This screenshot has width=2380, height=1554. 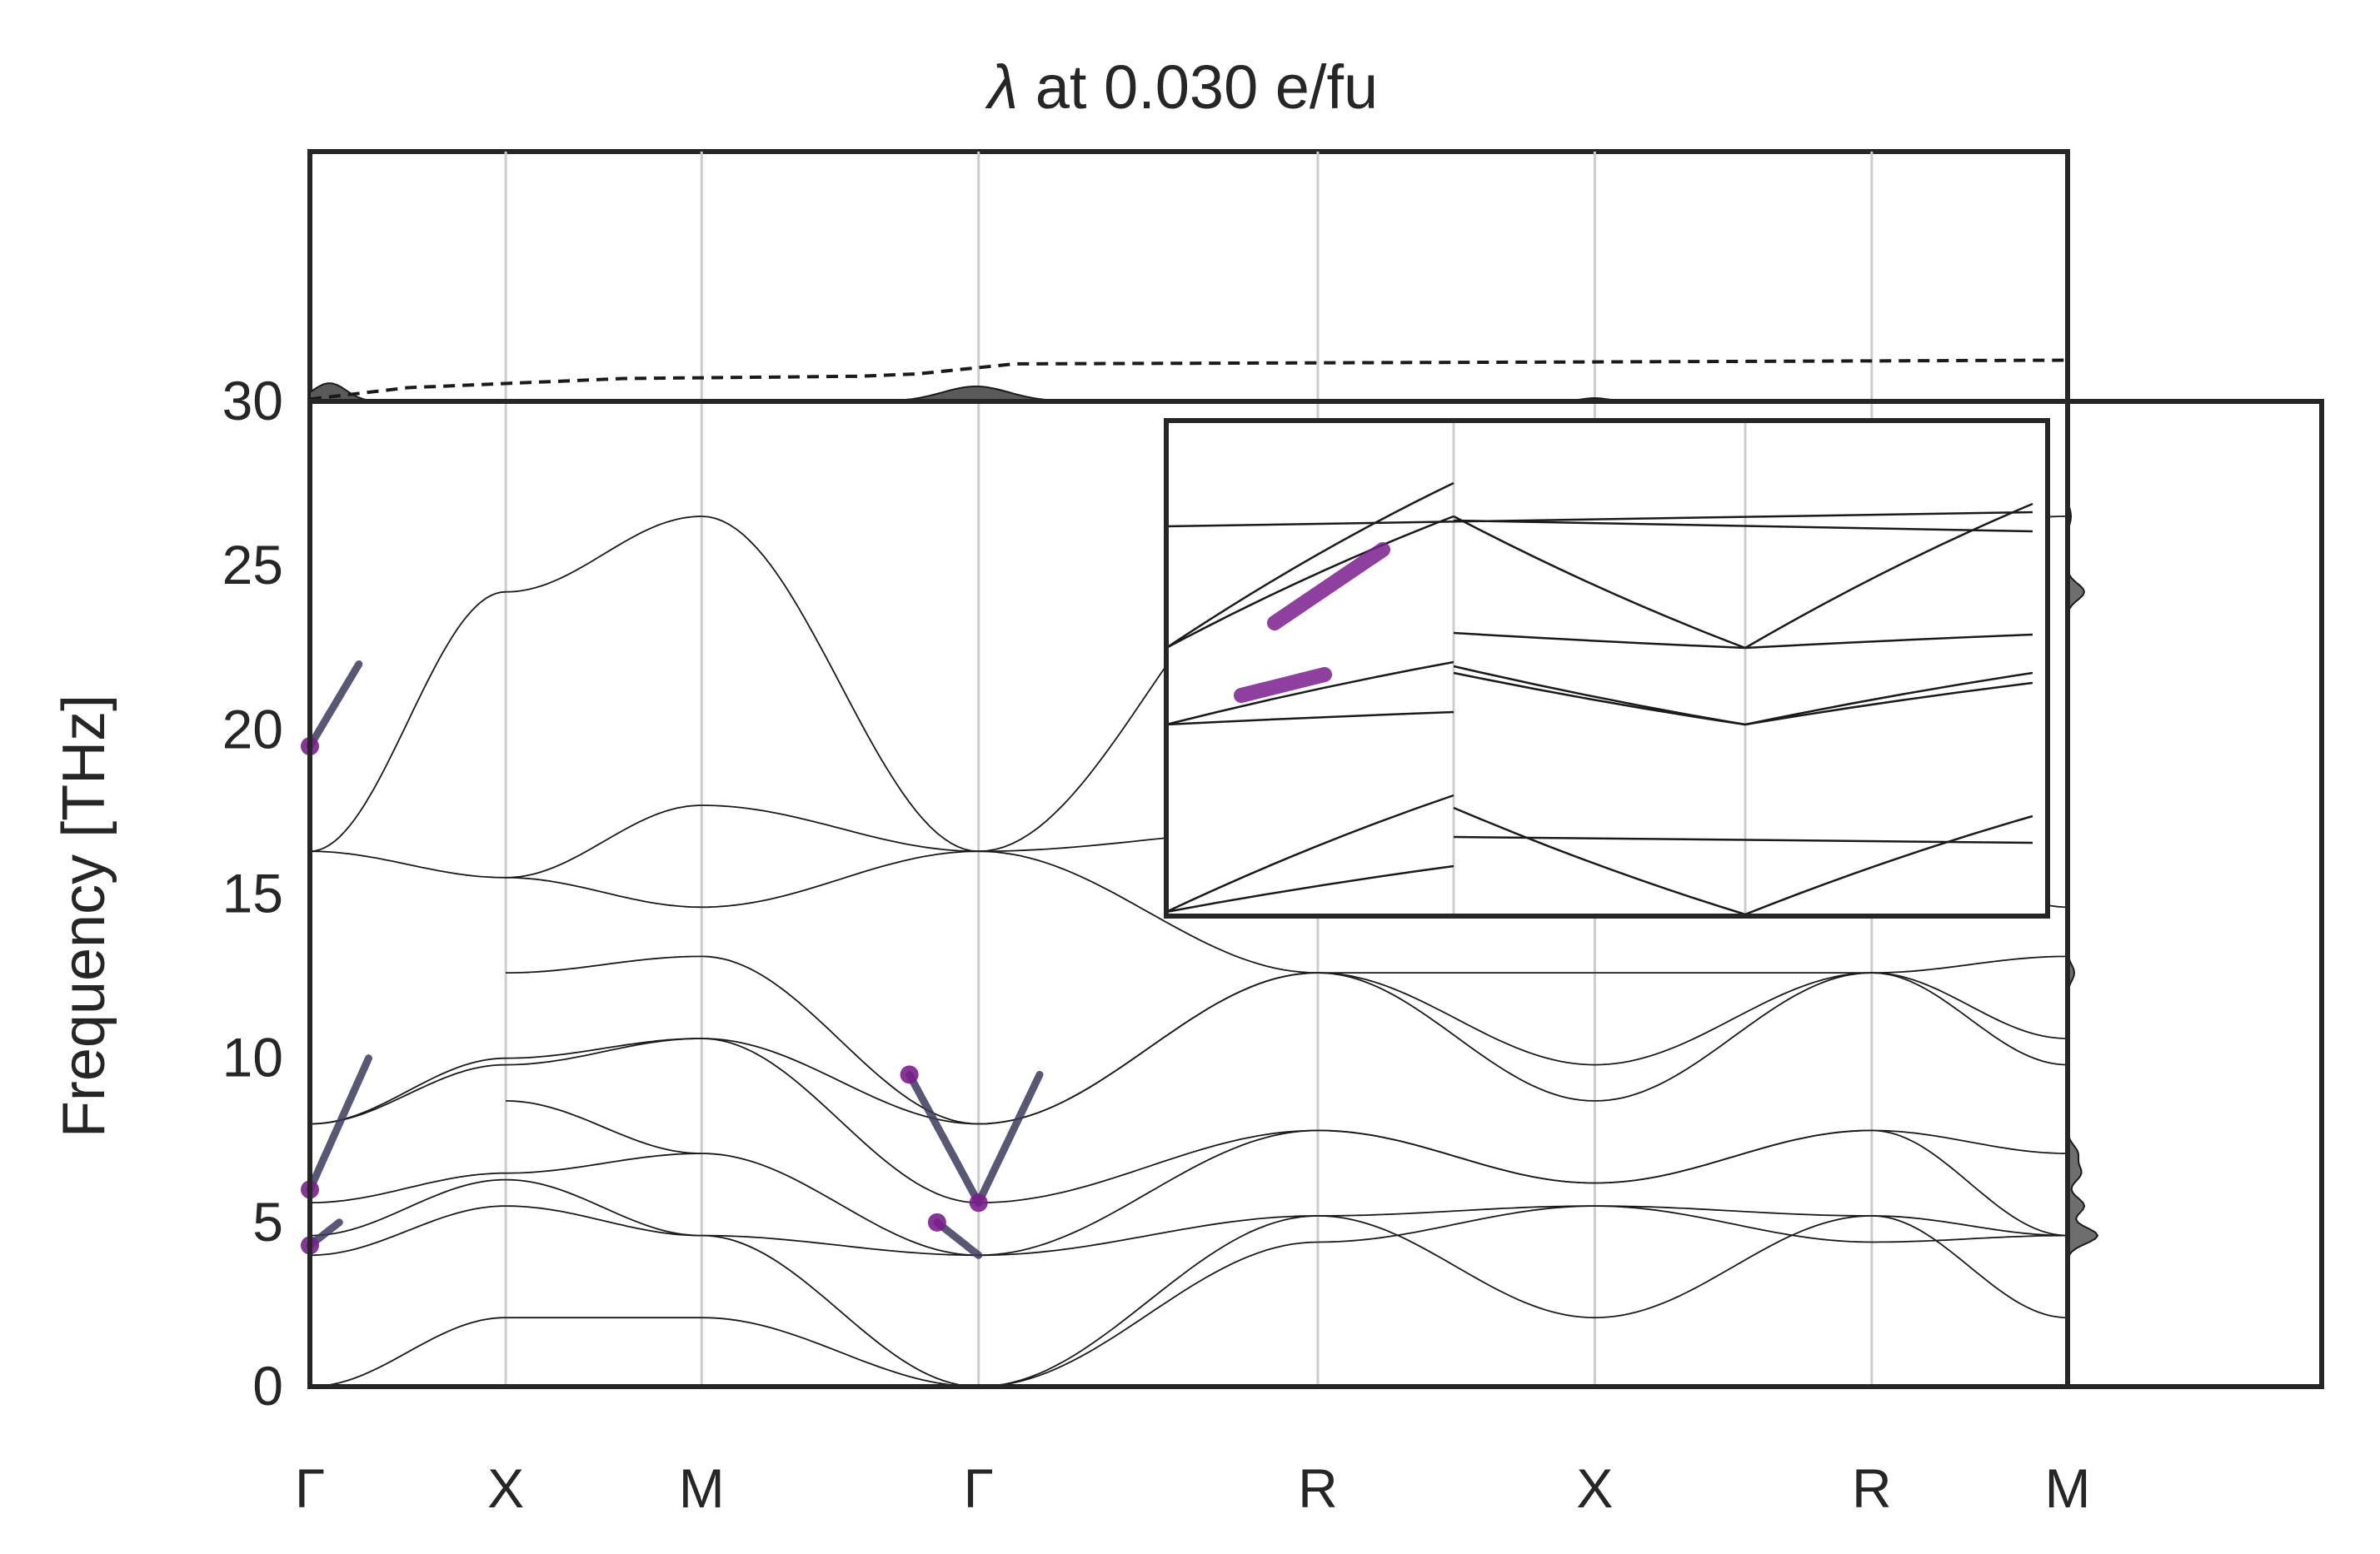 I want to click on inset-band-lines, so click(x=1599, y=698).